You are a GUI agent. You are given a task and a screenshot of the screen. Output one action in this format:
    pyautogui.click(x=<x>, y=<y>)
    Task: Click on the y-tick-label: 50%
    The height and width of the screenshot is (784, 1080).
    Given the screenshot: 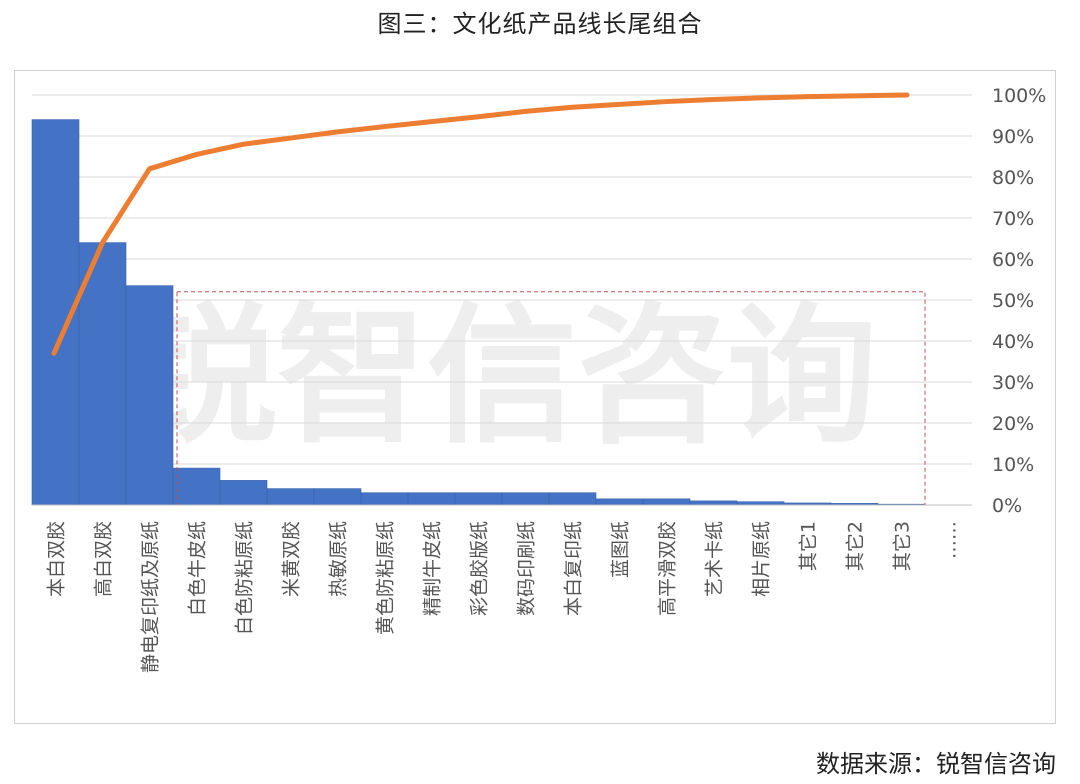 What is the action you would take?
    pyautogui.click(x=1013, y=301)
    